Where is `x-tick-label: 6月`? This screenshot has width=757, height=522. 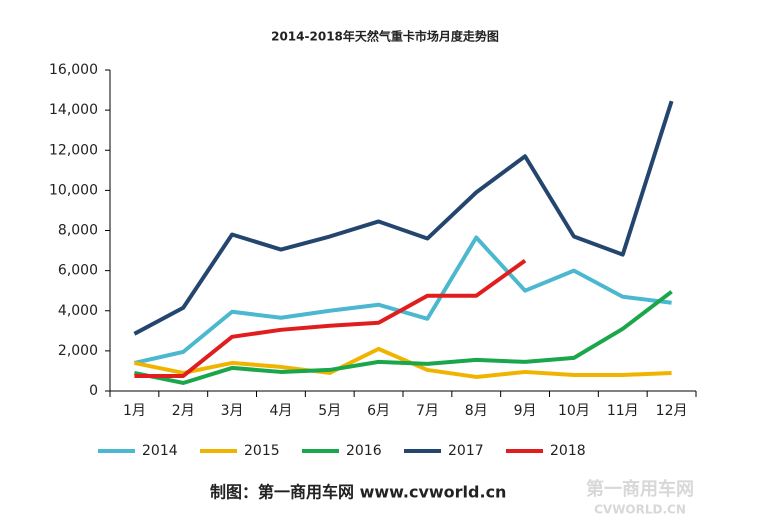 x-tick-label: 6月 is located at coordinates (378, 411).